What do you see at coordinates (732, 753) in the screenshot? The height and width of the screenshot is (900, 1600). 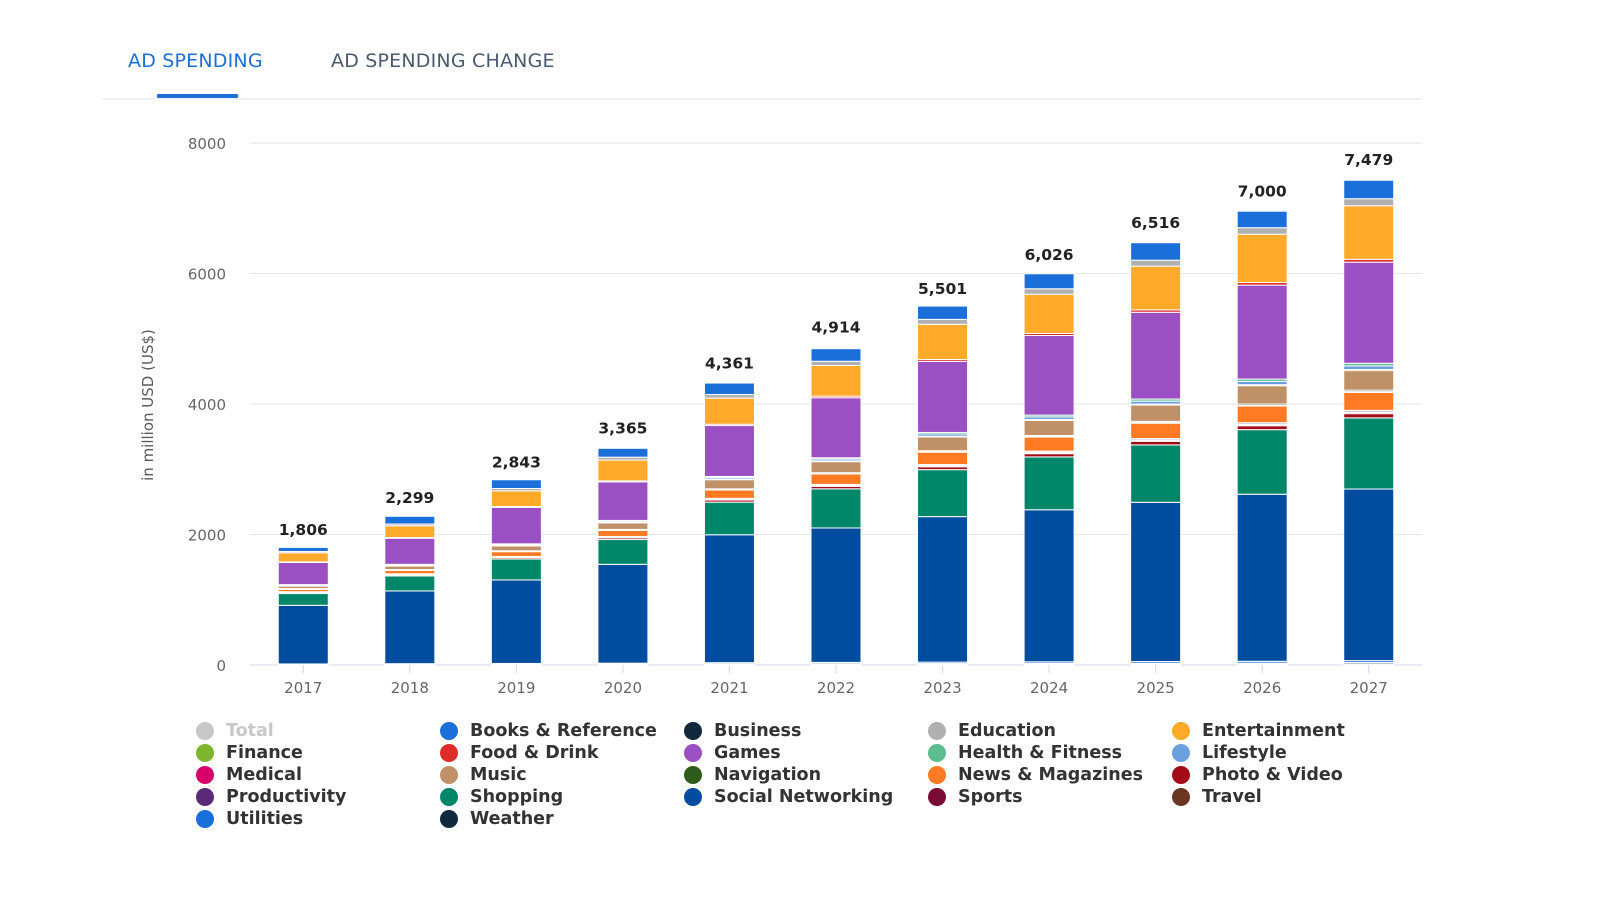 I see `legend-item-games: Games` at bounding box center [732, 753].